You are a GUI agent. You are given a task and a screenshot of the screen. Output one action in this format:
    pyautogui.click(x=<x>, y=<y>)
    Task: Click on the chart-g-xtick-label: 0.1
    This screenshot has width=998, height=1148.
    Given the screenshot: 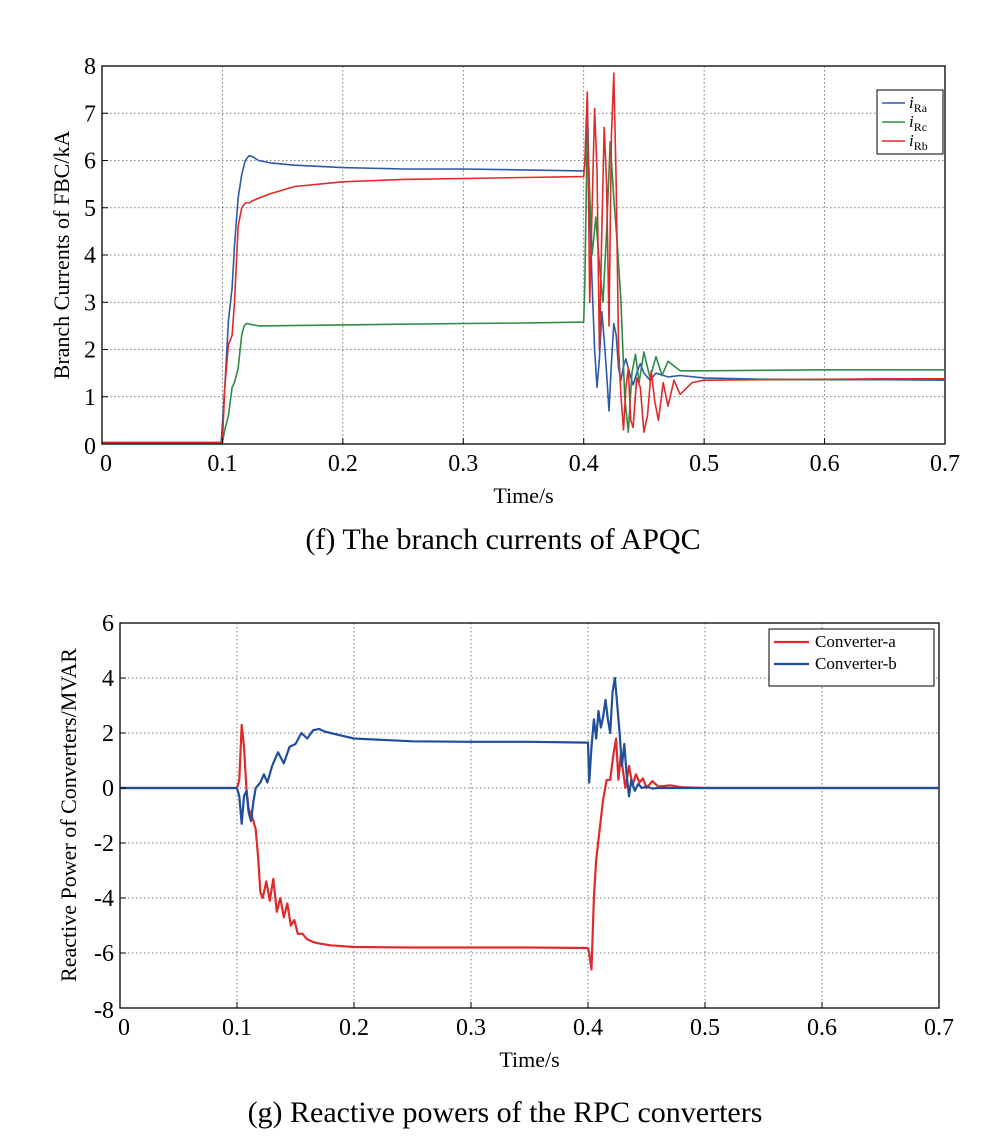 What is the action you would take?
    pyautogui.click(x=237, y=1028)
    